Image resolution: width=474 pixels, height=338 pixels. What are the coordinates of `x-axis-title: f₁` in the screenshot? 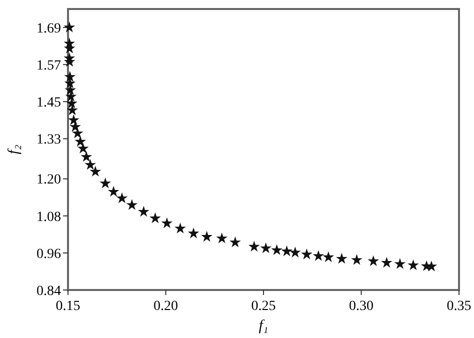 It's located at (263, 326).